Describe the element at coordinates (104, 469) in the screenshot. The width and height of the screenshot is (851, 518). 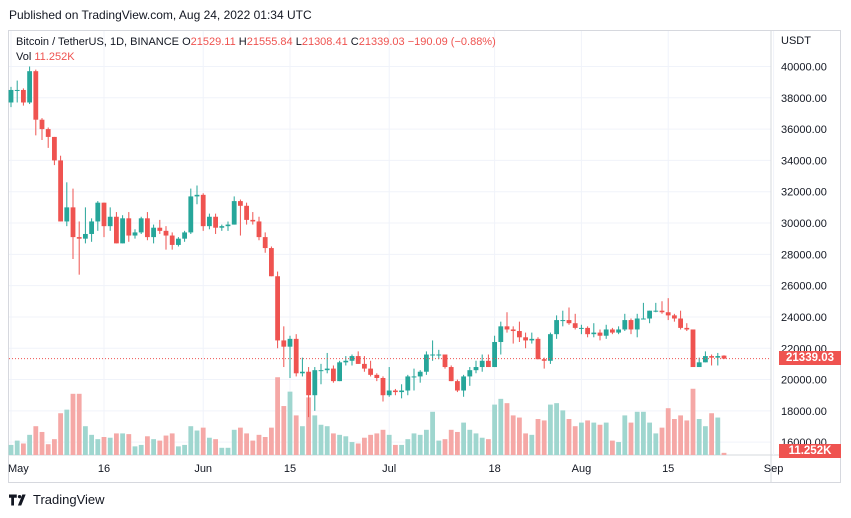
I see `time-axis-label: 16` at that location.